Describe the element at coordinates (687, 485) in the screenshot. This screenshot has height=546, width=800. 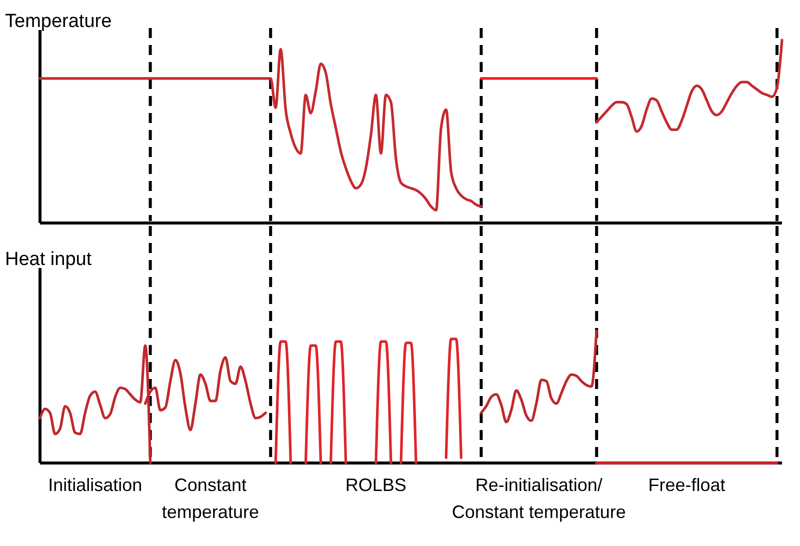
I see `text: Free-float` at that location.